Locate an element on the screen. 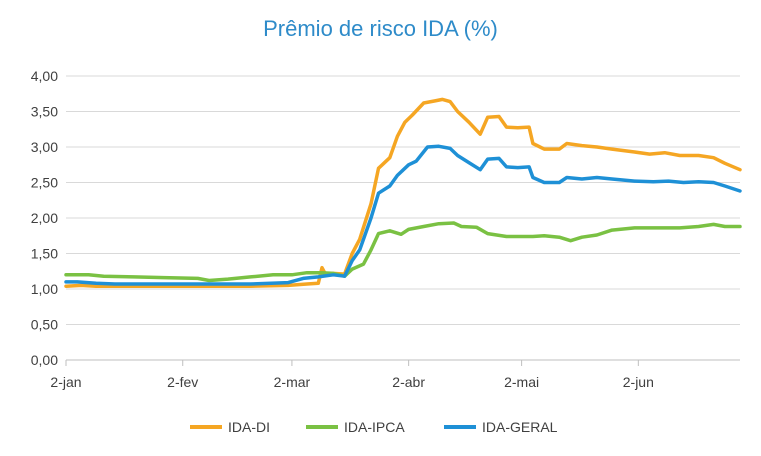 The width and height of the screenshot is (761, 456). x-tick-label: 2-abr is located at coordinates (408, 382).